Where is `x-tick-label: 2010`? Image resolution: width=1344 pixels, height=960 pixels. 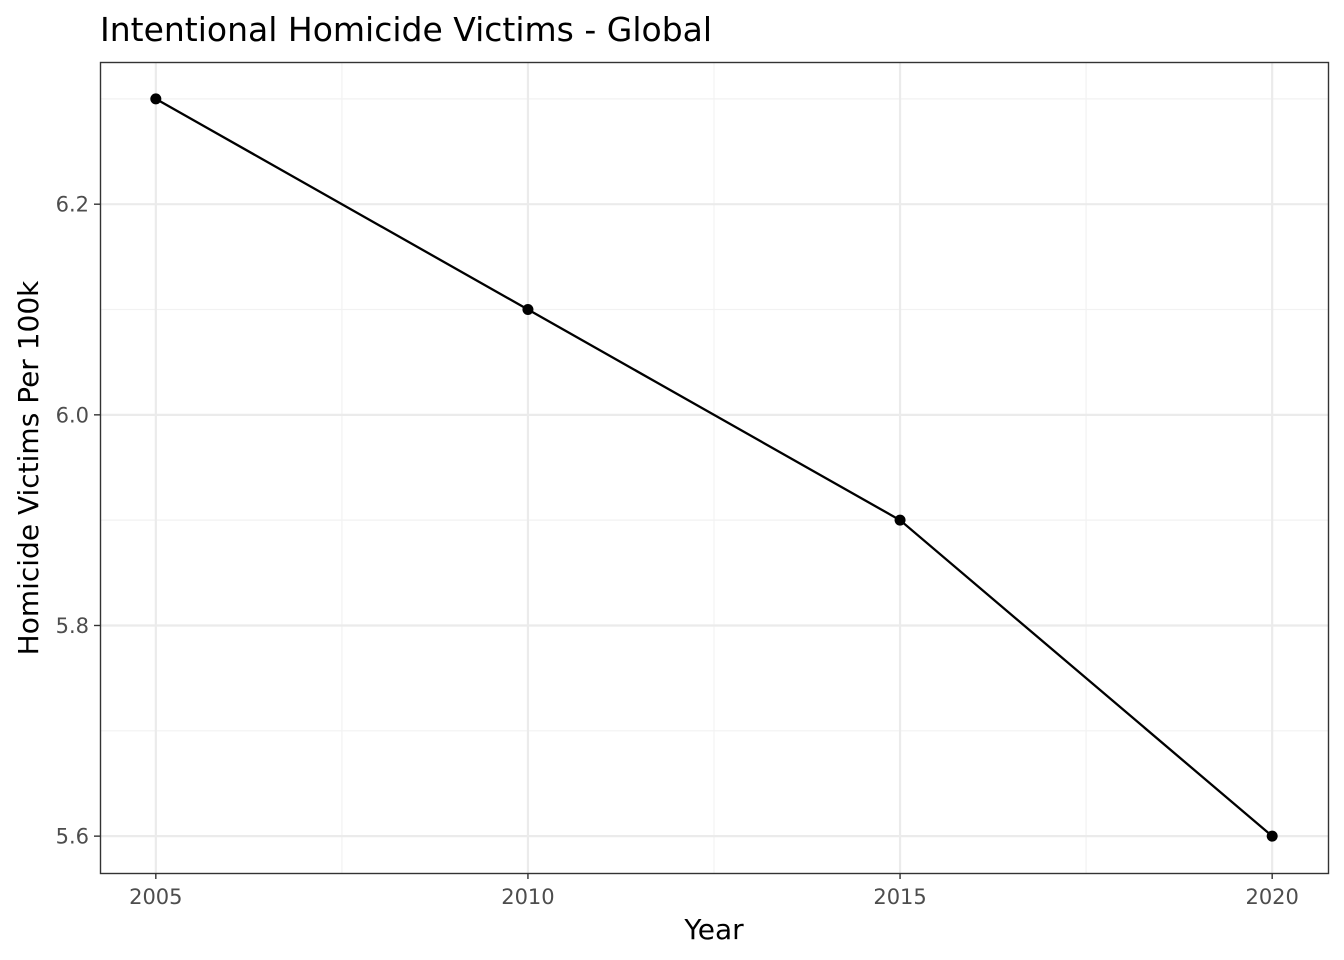 x-tick-label: 2010 is located at coordinates (527, 897).